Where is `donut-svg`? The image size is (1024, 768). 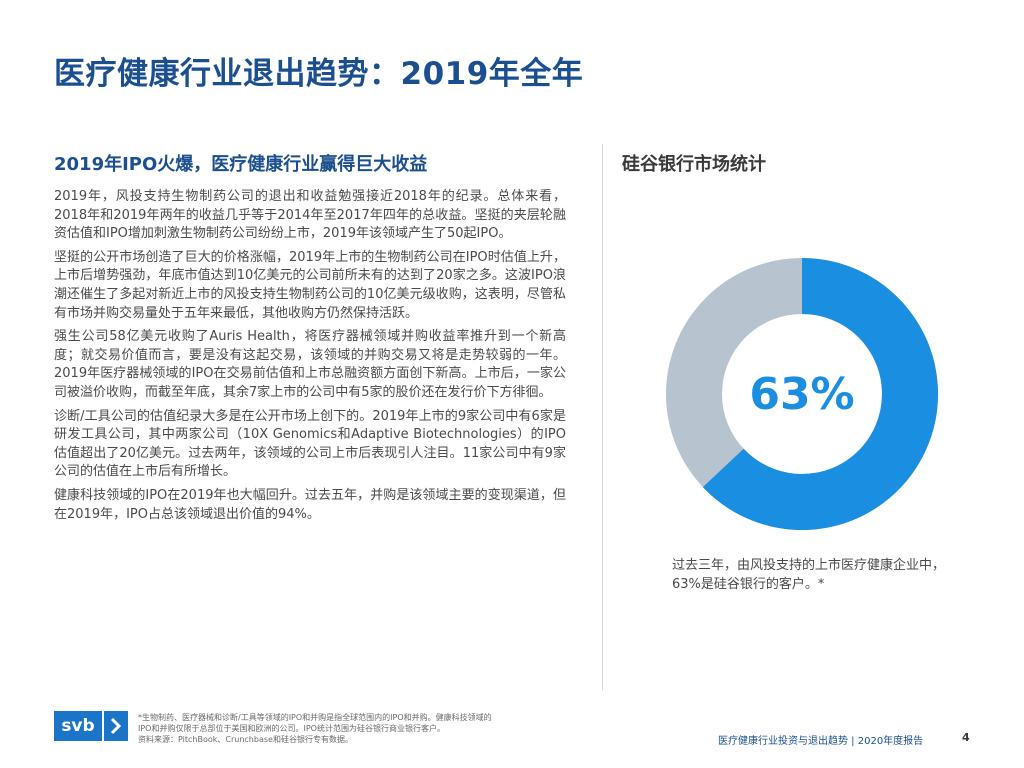 donut-svg is located at coordinates (802, 394).